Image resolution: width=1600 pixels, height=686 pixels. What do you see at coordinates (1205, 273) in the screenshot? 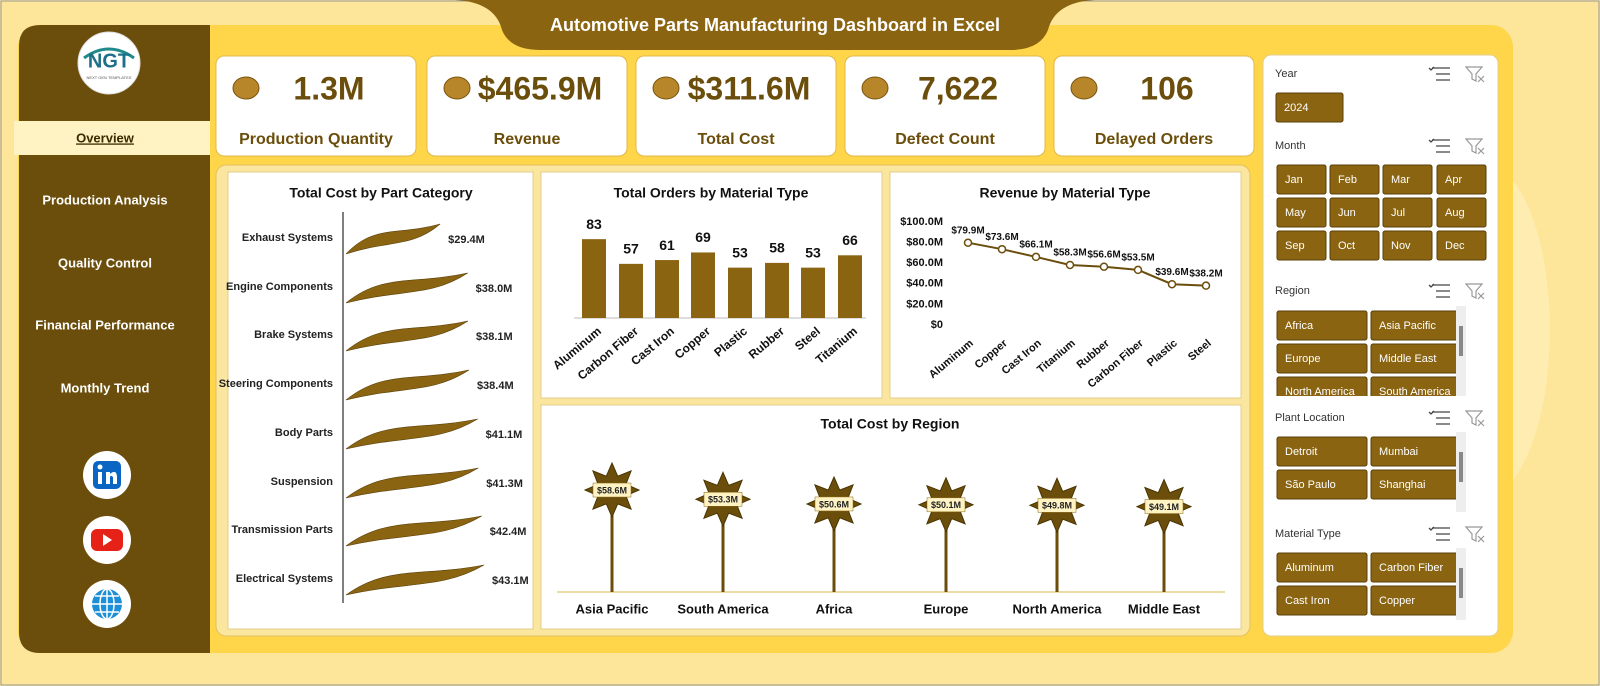
I see `value-label: $38.2M` at bounding box center [1205, 273].